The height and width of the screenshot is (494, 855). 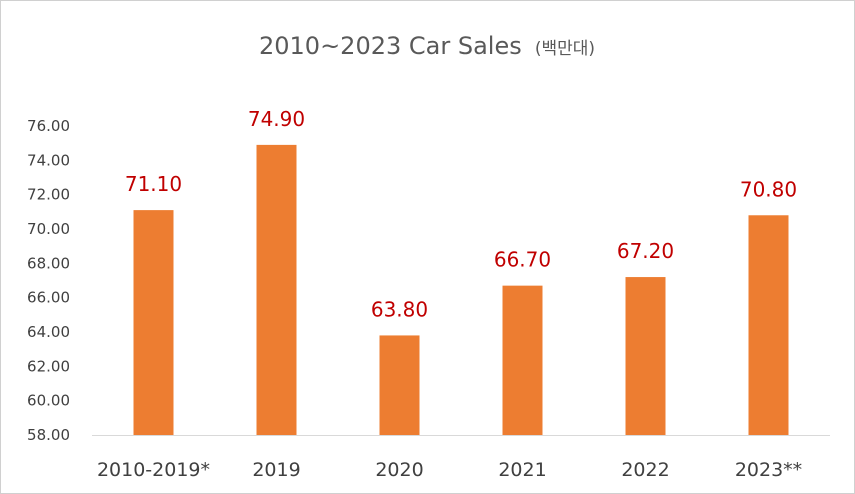 I want to click on y-tick-label: 70.00, so click(x=48, y=229).